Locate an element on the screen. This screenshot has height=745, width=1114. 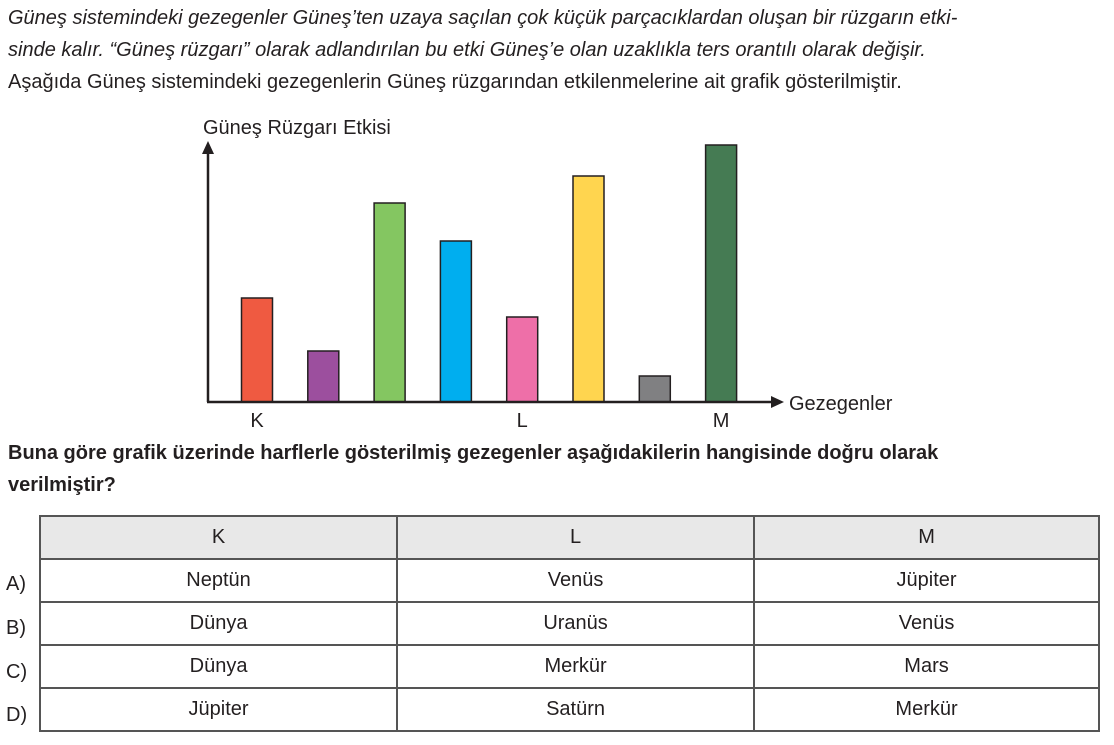
option-label-c: C) is located at coordinates (17, 672).